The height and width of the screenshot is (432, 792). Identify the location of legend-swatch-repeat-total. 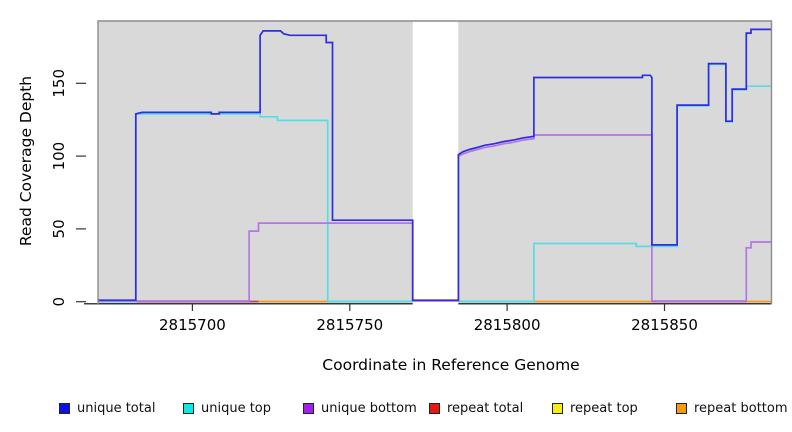
(434, 408).